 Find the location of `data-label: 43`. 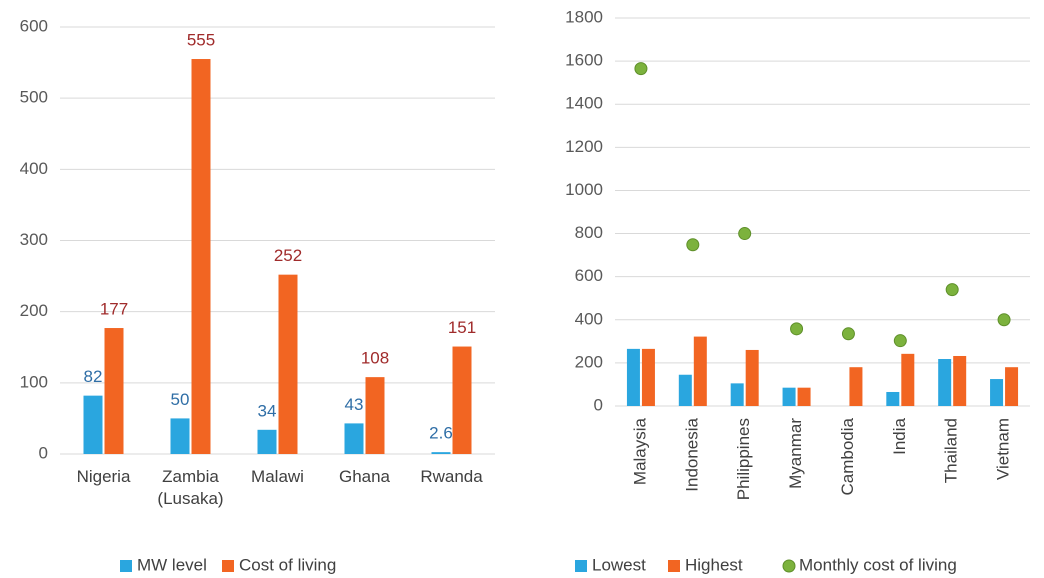

data-label: 43 is located at coordinates (354, 404).